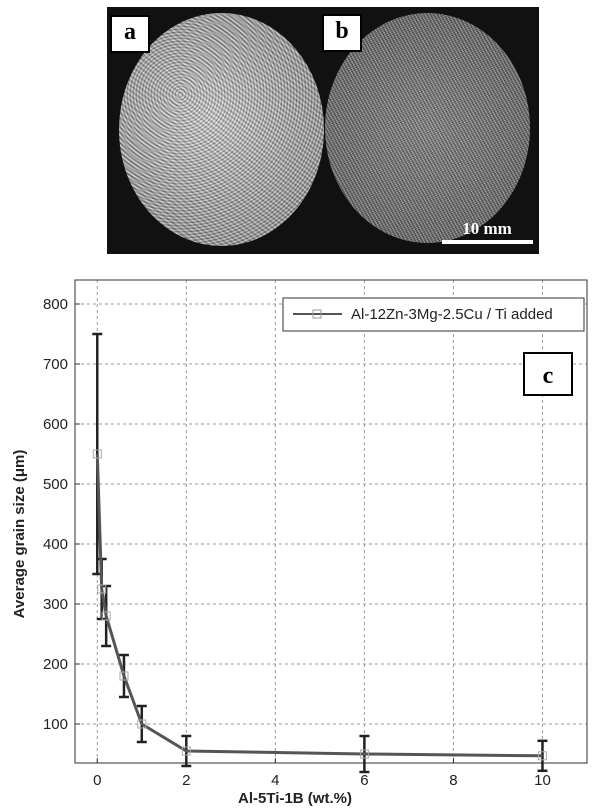 The height and width of the screenshot is (808, 613). I want to click on y-tick-label: 300, so click(55, 604).